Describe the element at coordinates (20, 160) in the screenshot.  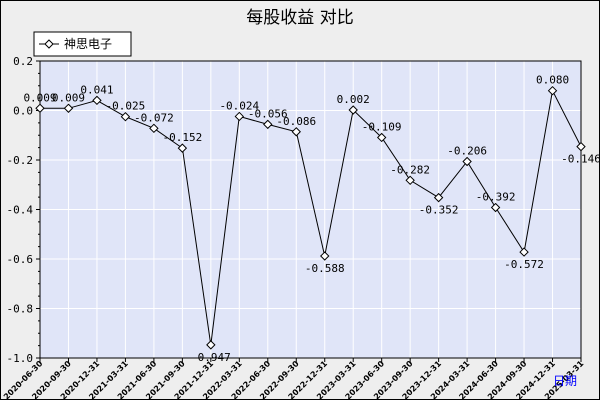
I see `y-tick-label: -0.2` at that location.